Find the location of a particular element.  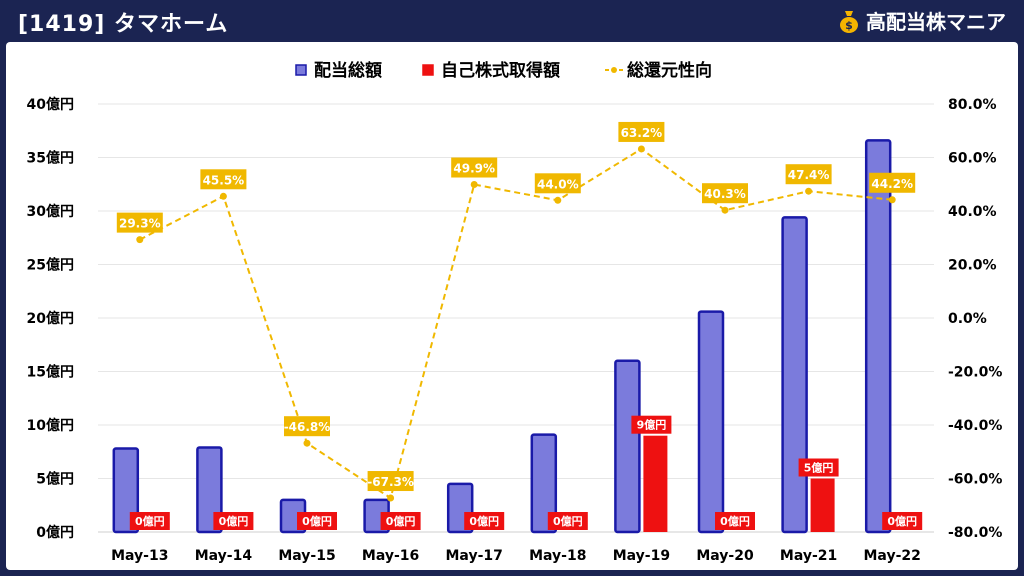

payout-data-label: 40.3% is located at coordinates (725, 194).